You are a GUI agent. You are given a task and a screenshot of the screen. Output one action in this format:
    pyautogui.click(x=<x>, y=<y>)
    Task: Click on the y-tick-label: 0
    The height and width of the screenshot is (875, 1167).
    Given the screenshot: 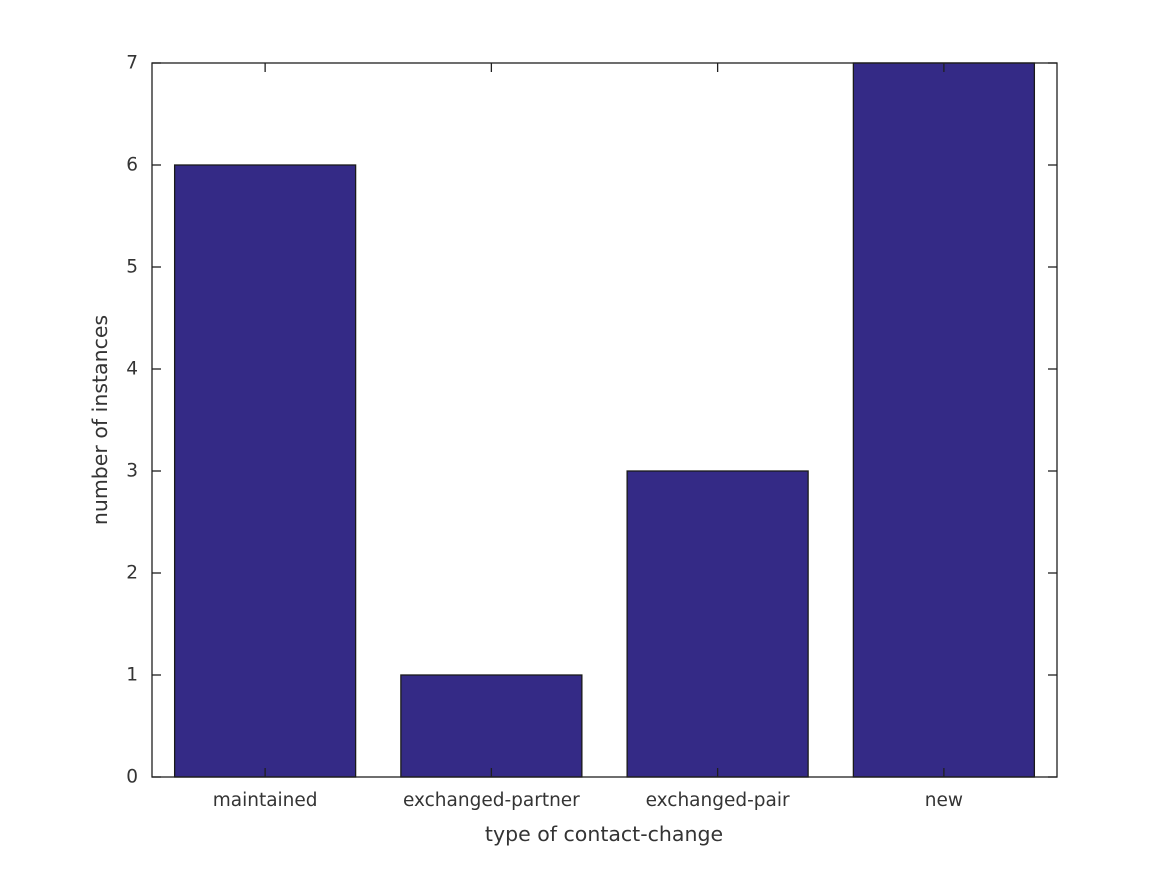 What is the action you would take?
    pyautogui.click(x=132, y=777)
    